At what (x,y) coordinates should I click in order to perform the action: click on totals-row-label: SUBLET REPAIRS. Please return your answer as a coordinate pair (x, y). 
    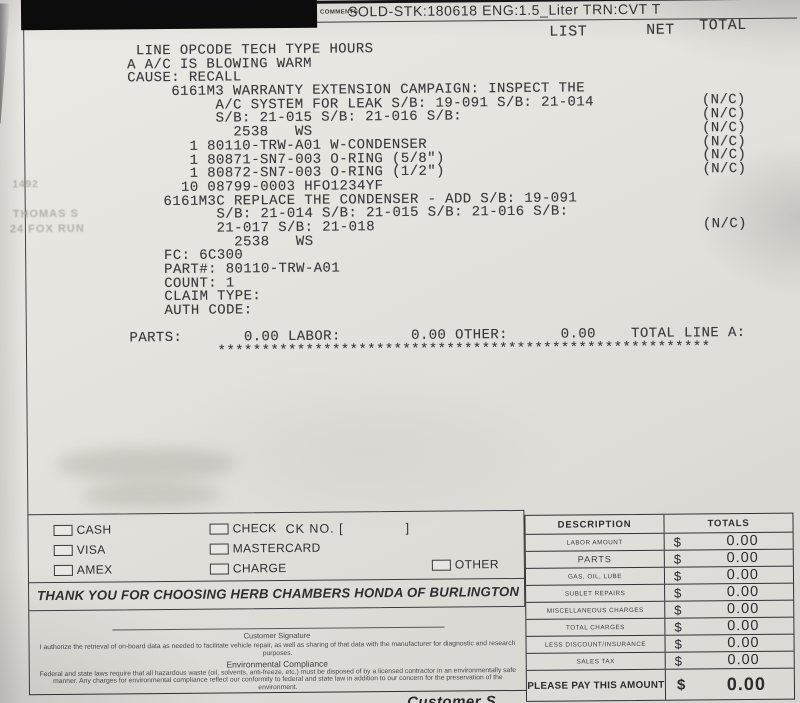
    Looking at the image, I should click on (595, 593).